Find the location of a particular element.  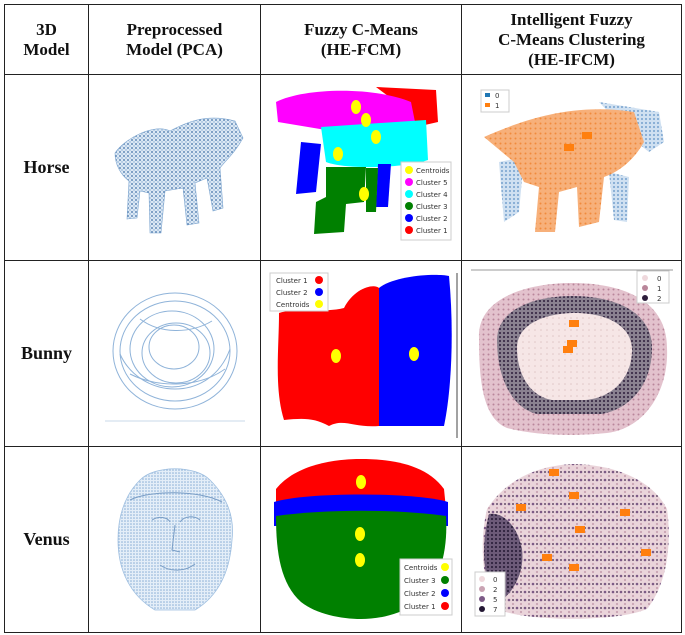

horse-fcm-legend-1: Cluster 5 is located at coordinates (432, 183).